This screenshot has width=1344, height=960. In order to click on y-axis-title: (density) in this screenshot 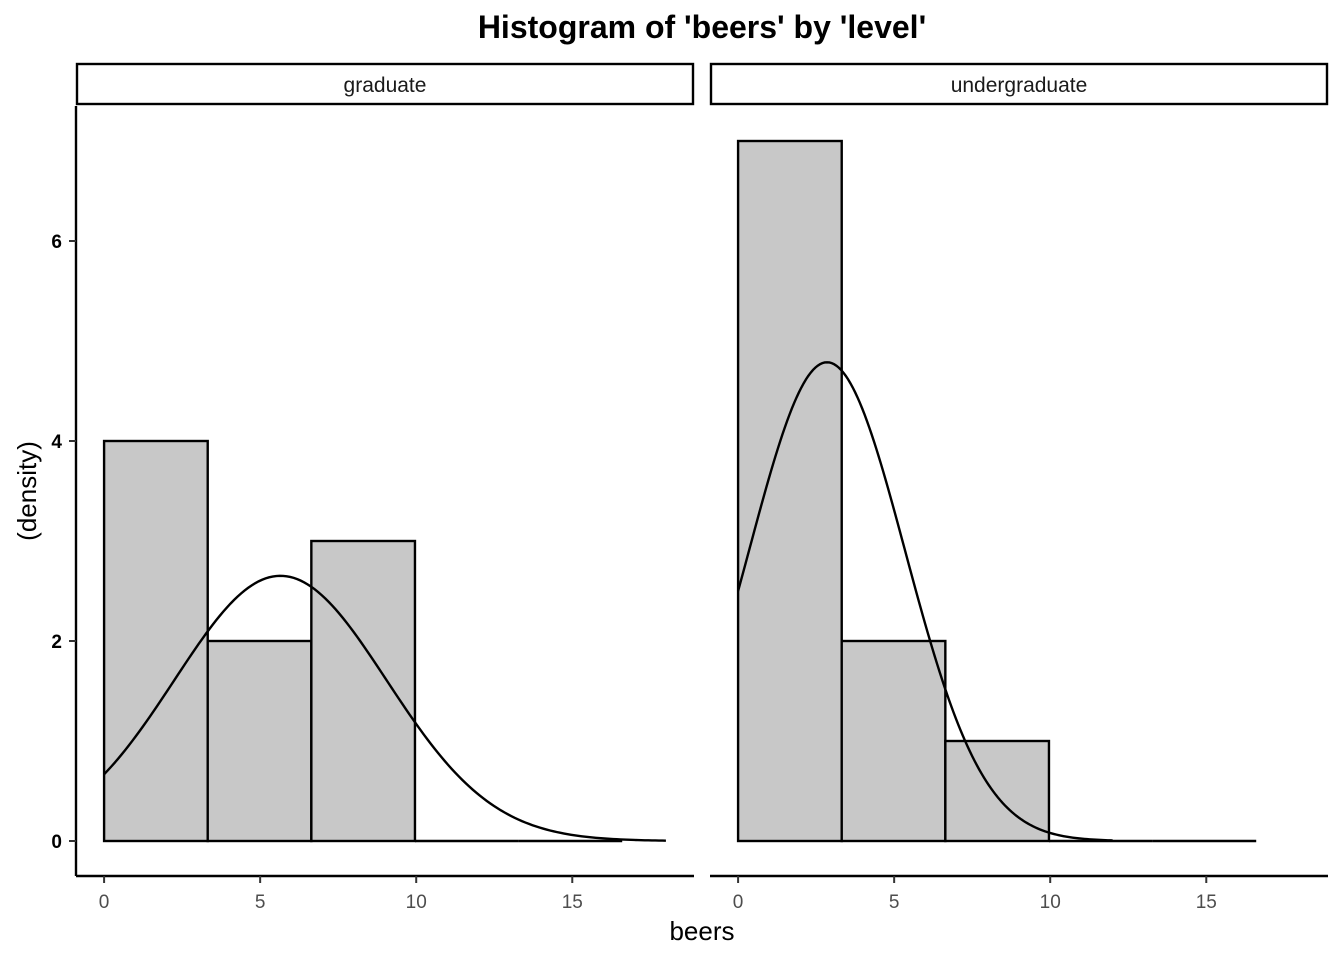, I will do `click(27, 491)`.